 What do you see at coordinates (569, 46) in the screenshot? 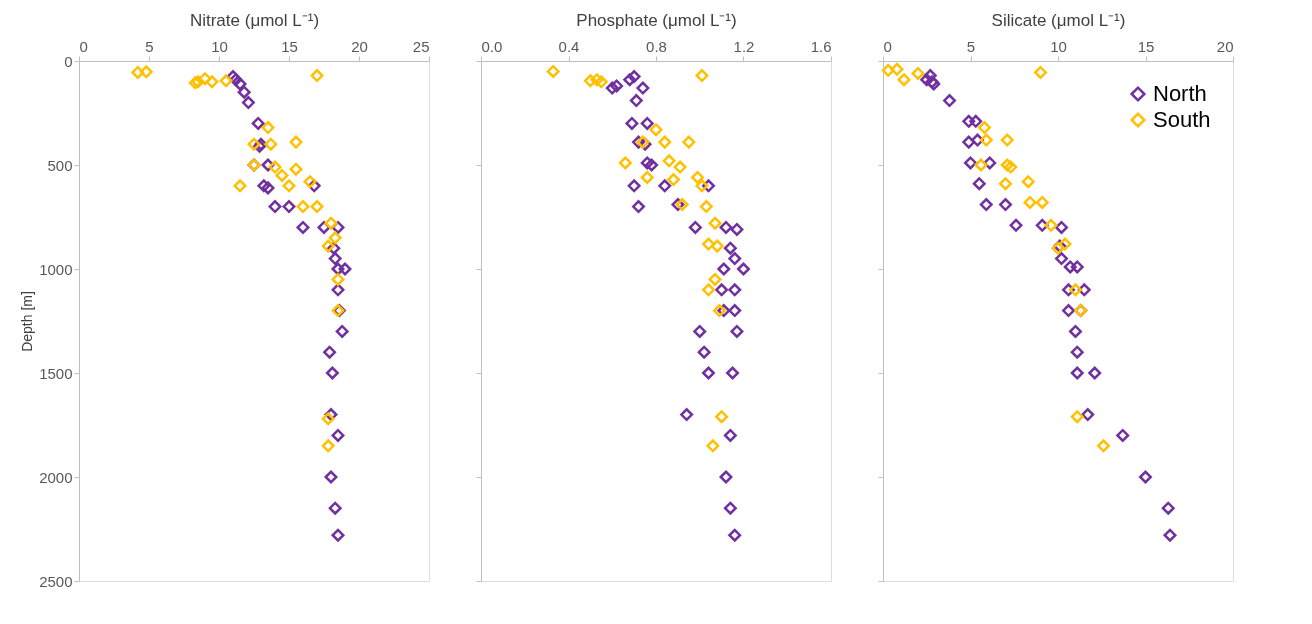
I see `x-tick-label: 0.4` at bounding box center [569, 46].